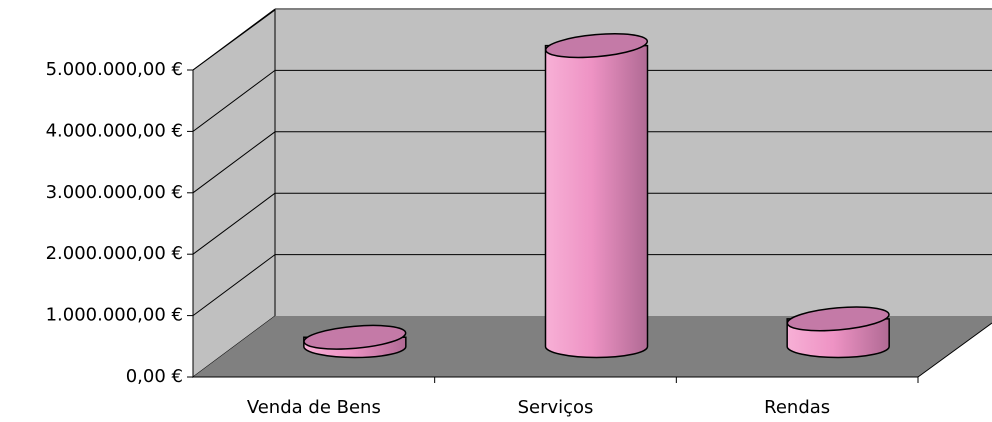 Image resolution: width=992 pixels, height=422 pixels. What do you see at coordinates (314, 407) in the screenshot?
I see `x-tick-label: Venda de Bens` at bounding box center [314, 407].